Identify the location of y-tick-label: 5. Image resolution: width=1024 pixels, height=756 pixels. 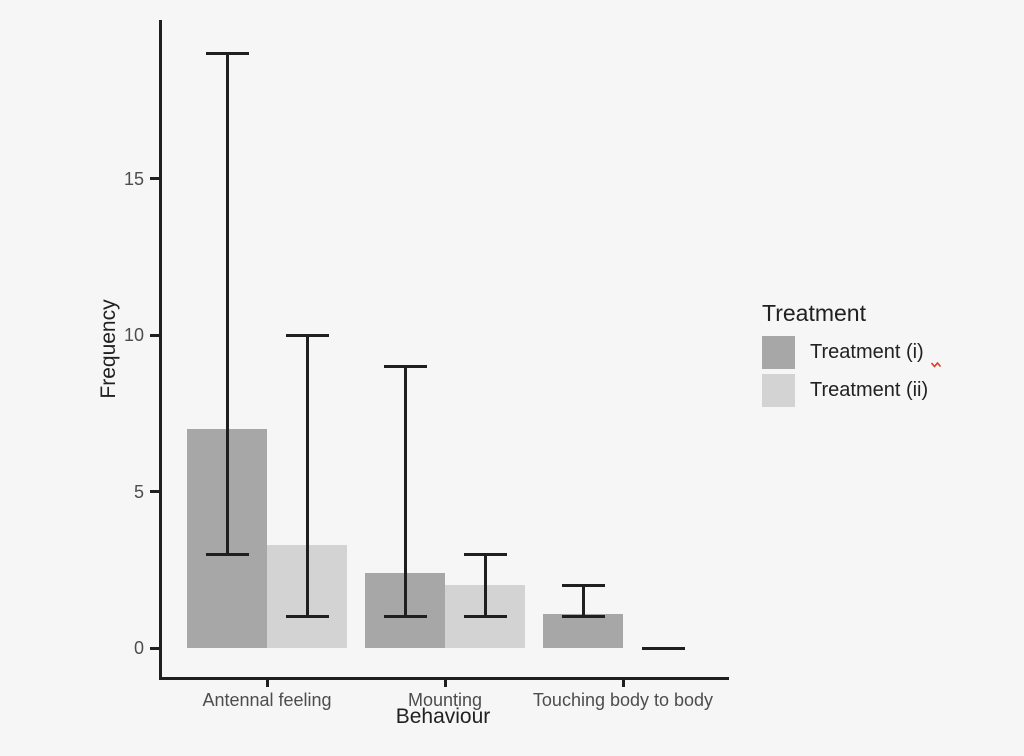
(138, 491).